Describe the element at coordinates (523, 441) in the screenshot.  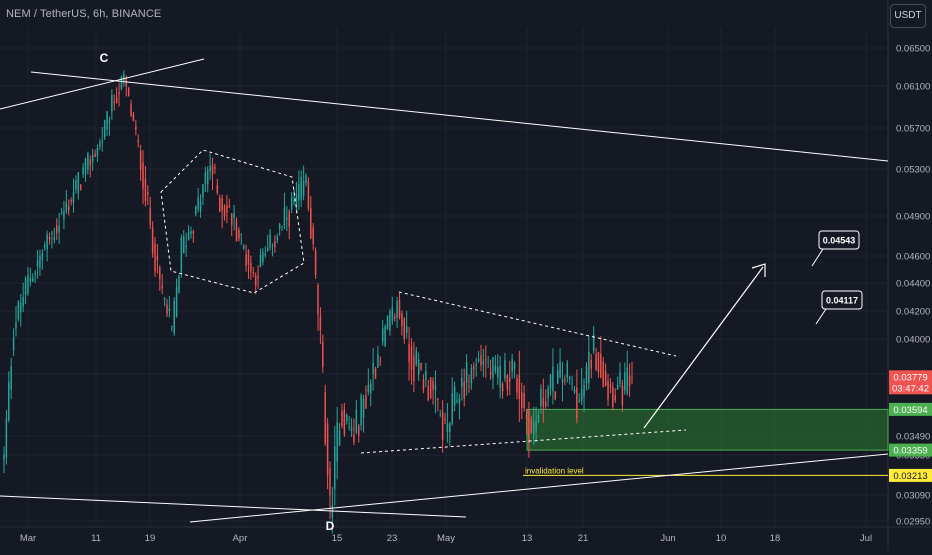
I see `triangle-lower` at that location.